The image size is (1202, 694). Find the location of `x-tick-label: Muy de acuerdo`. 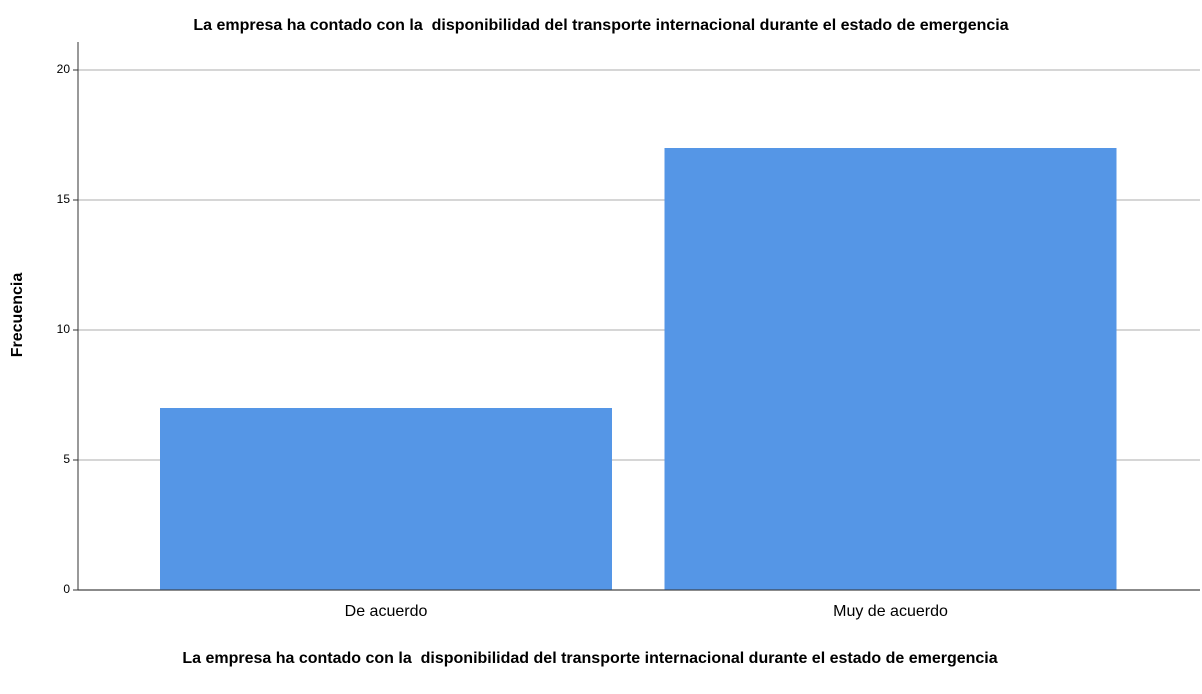

x-tick-label: Muy de acuerdo is located at coordinates (890, 611).